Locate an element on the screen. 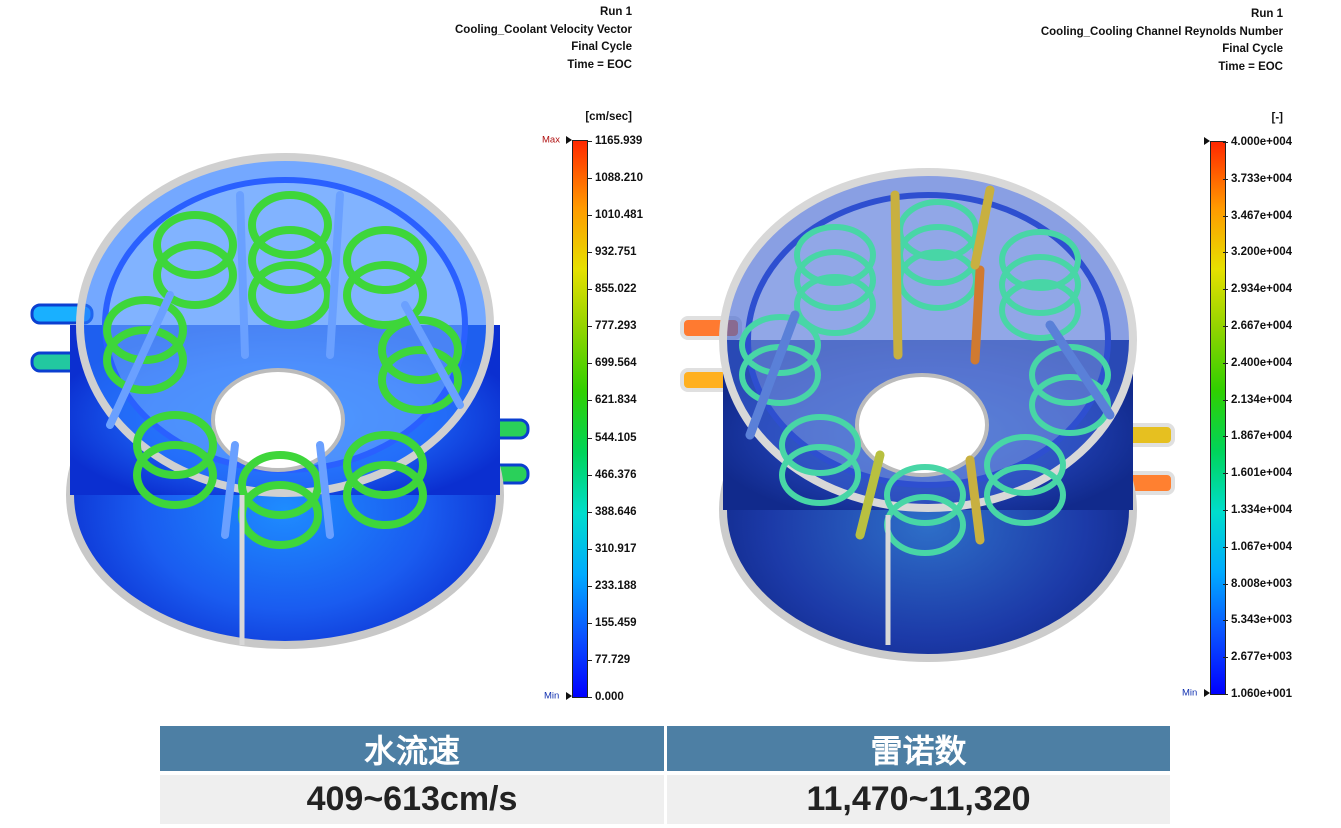 This screenshot has width=1341, height=828. colorbar-tick-label: 77.729 is located at coordinates (608, 659).